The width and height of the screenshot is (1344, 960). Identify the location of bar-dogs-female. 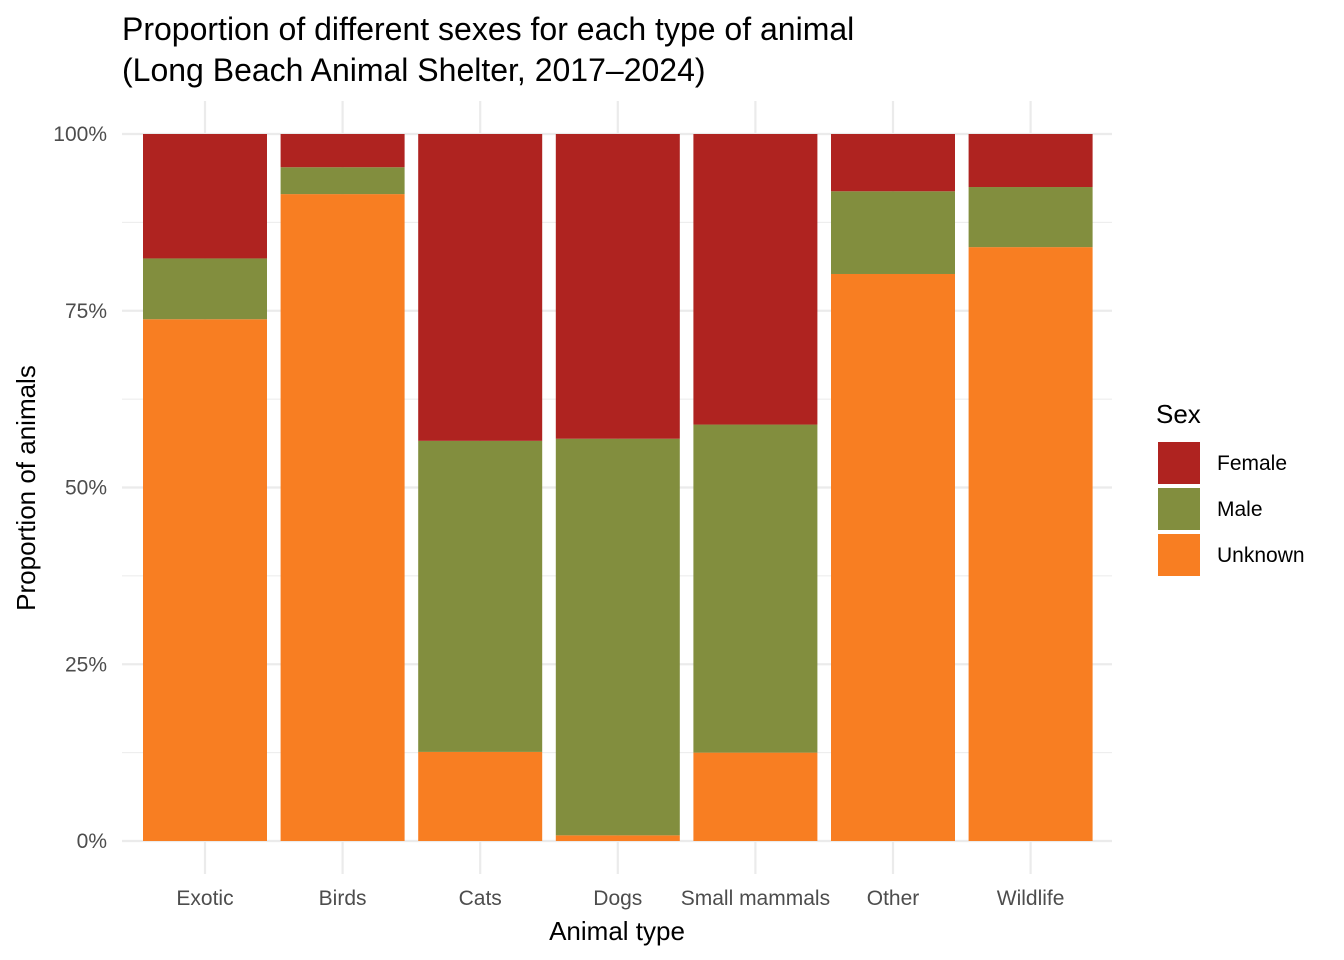
(617, 286).